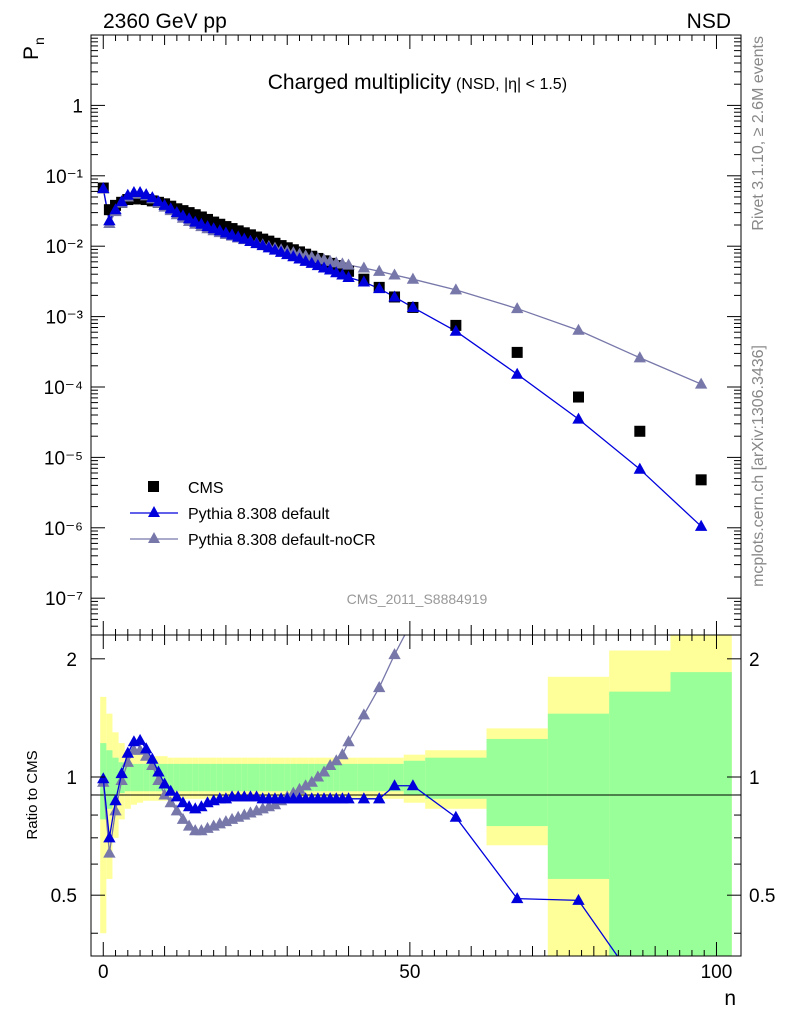  Describe the element at coordinates (65, 177) in the screenshot. I see `main-ytick-label: 10⁻¹` at that location.